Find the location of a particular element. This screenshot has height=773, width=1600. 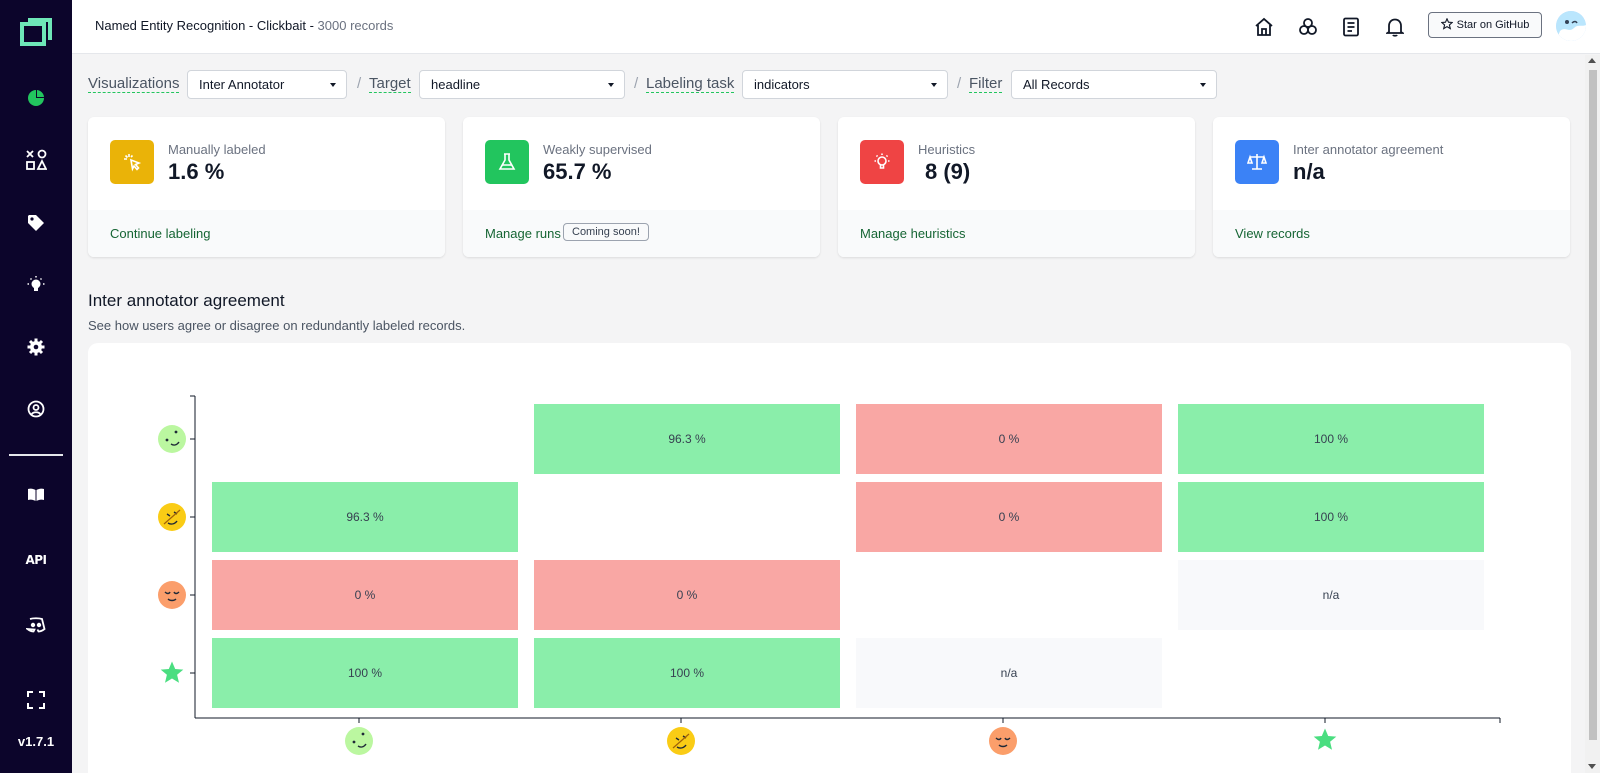

sidebar: API v1.7.1 is located at coordinates (36, 386).